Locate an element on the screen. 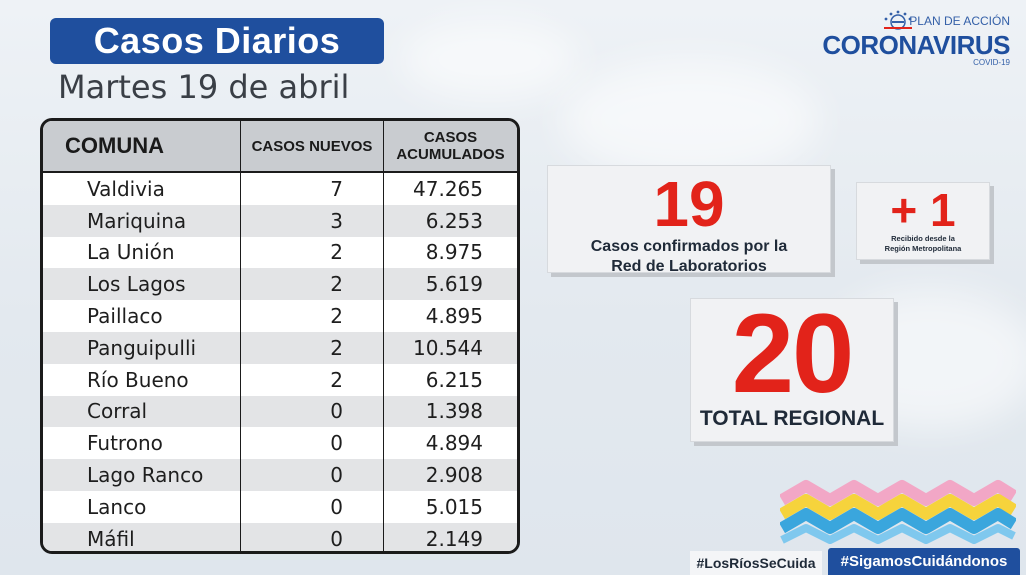 This screenshot has width=1026, height=575. table-row: Corral 0 1.398 is located at coordinates (280, 411).